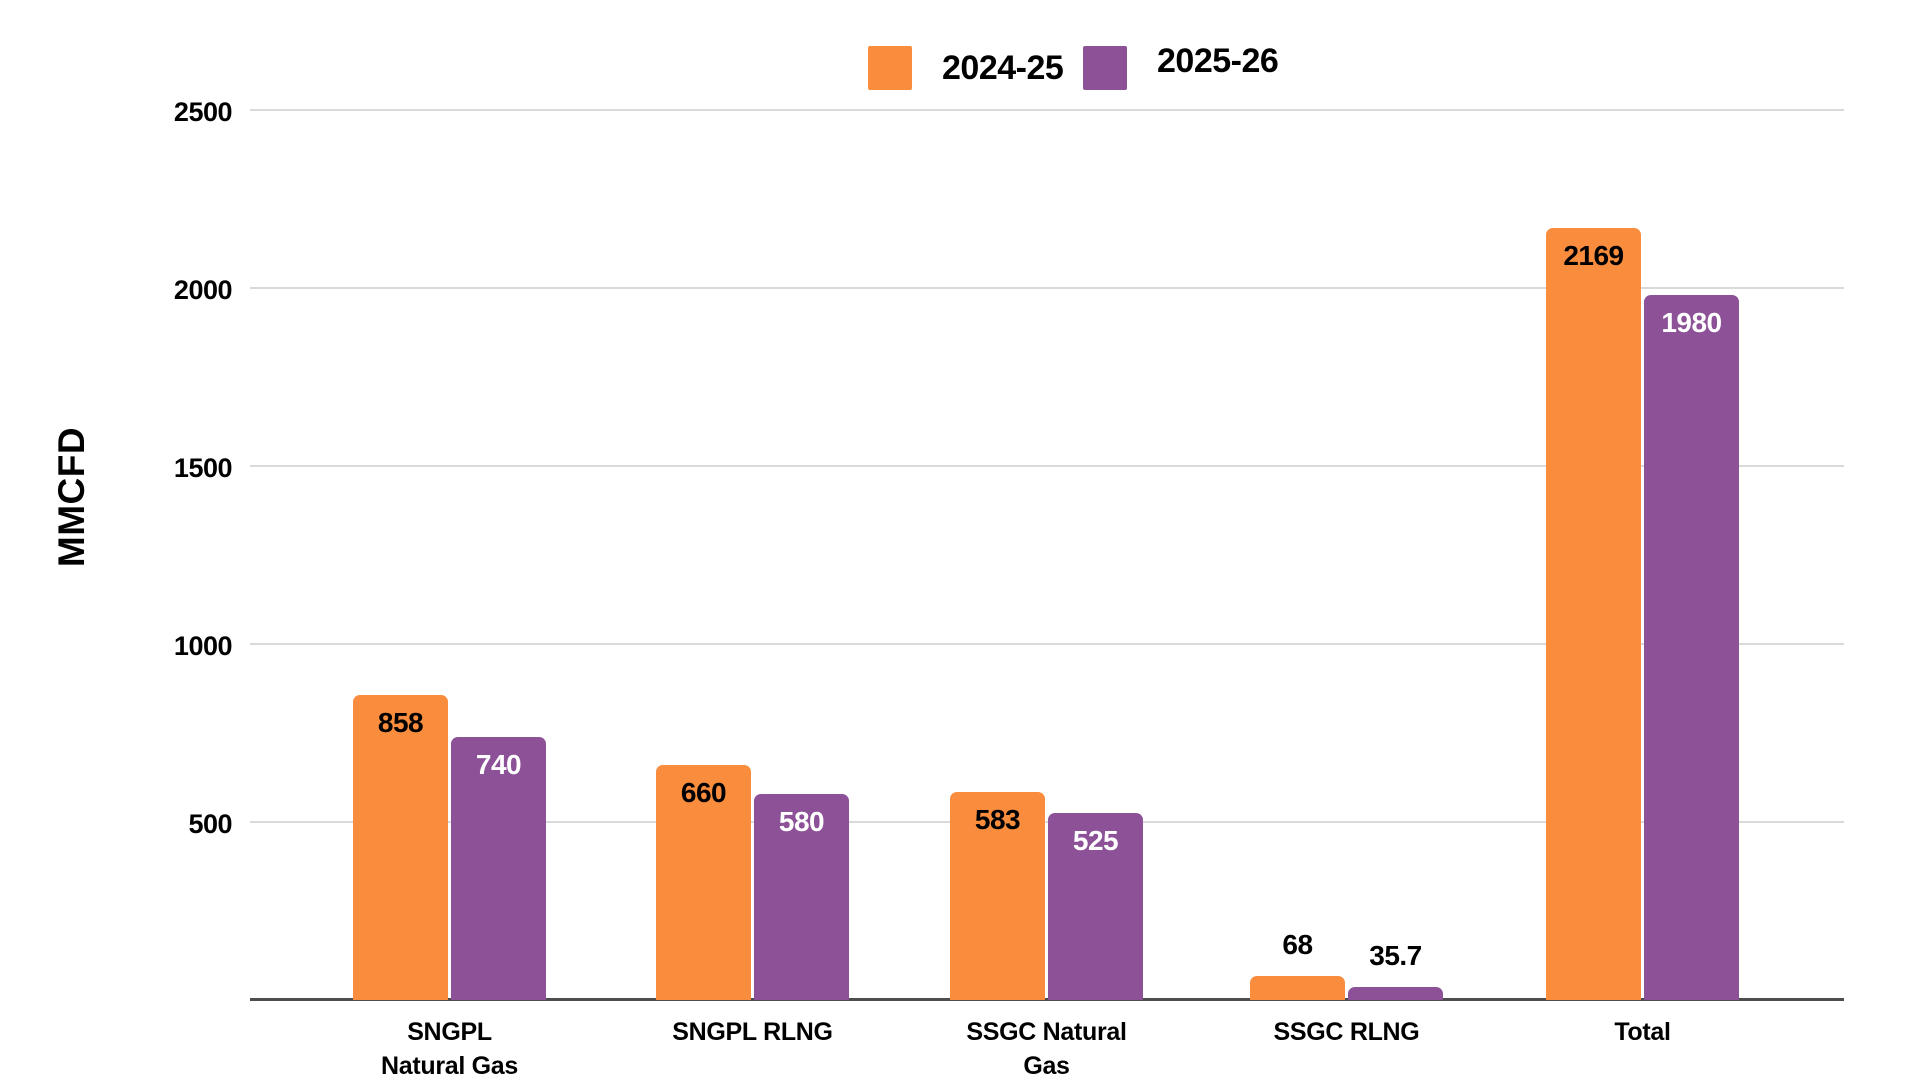  What do you see at coordinates (752, 1032) in the screenshot?
I see `x-category-sngpl-rlng: SNGPL RLNG` at bounding box center [752, 1032].